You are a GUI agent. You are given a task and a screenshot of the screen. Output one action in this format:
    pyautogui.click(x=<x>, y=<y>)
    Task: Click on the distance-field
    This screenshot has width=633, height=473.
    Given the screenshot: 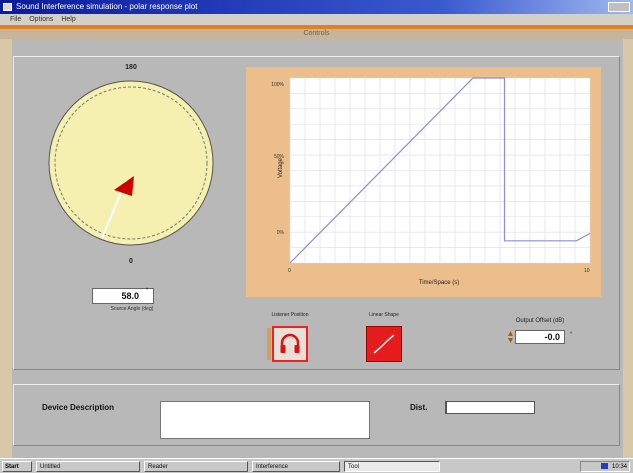 What is the action you would take?
    pyautogui.click(x=490, y=407)
    